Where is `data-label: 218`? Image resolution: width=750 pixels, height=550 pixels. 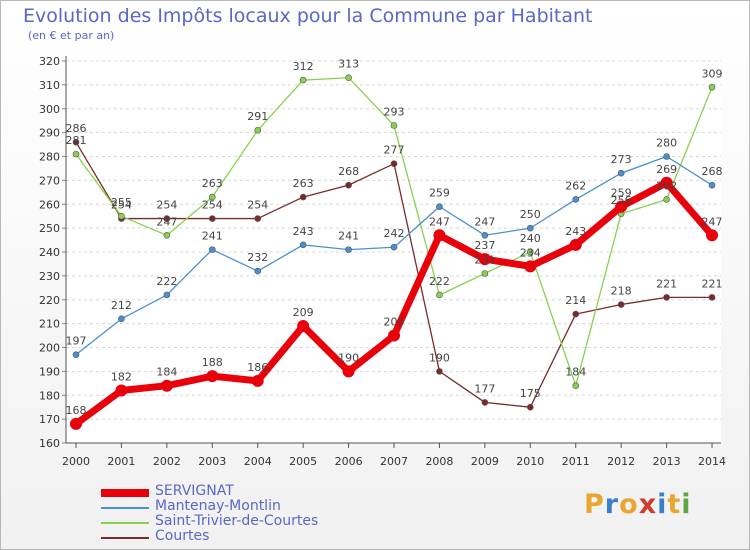
data-label: 218 is located at coordinates (621, 291).